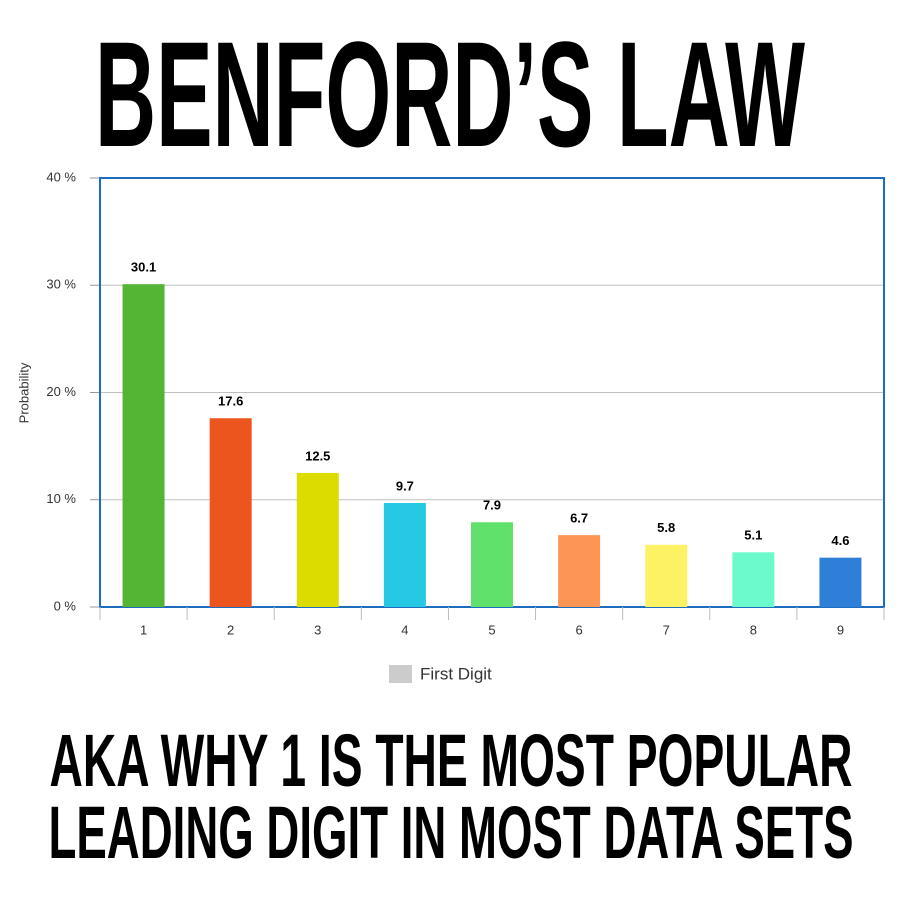  Describe the element at coordinates (61, 498) in the screenshot. I see `y-tick-label: 10 %` at that location.